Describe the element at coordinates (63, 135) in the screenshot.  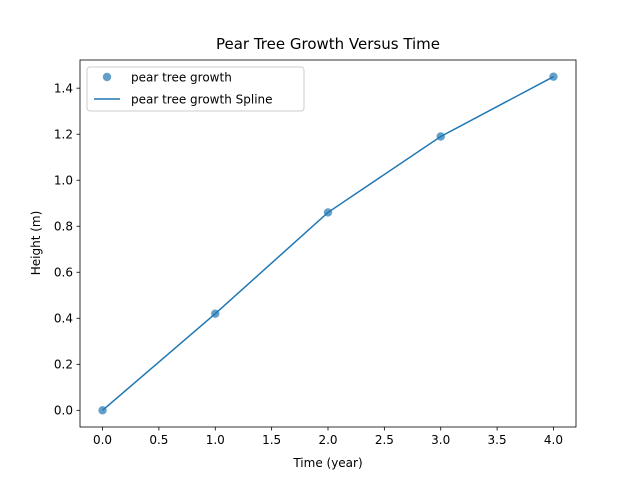
I see `y-tick-label: 1.2` at that location.